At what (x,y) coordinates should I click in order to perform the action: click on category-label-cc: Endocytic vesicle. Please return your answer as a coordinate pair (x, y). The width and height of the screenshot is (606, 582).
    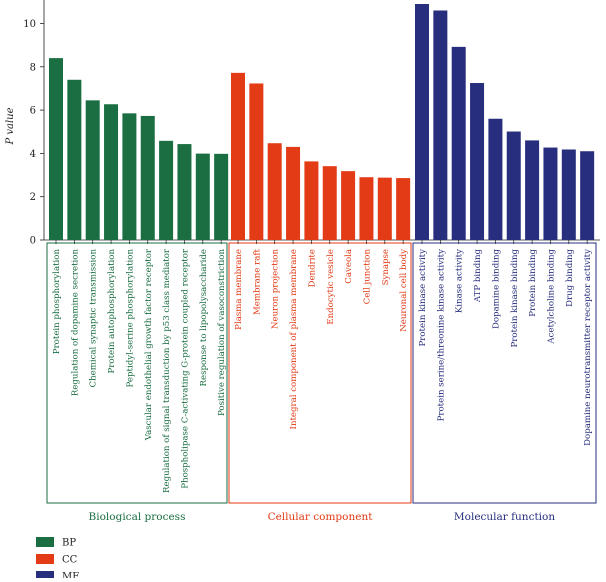
    Looking at the image, I should click on (331, 287).